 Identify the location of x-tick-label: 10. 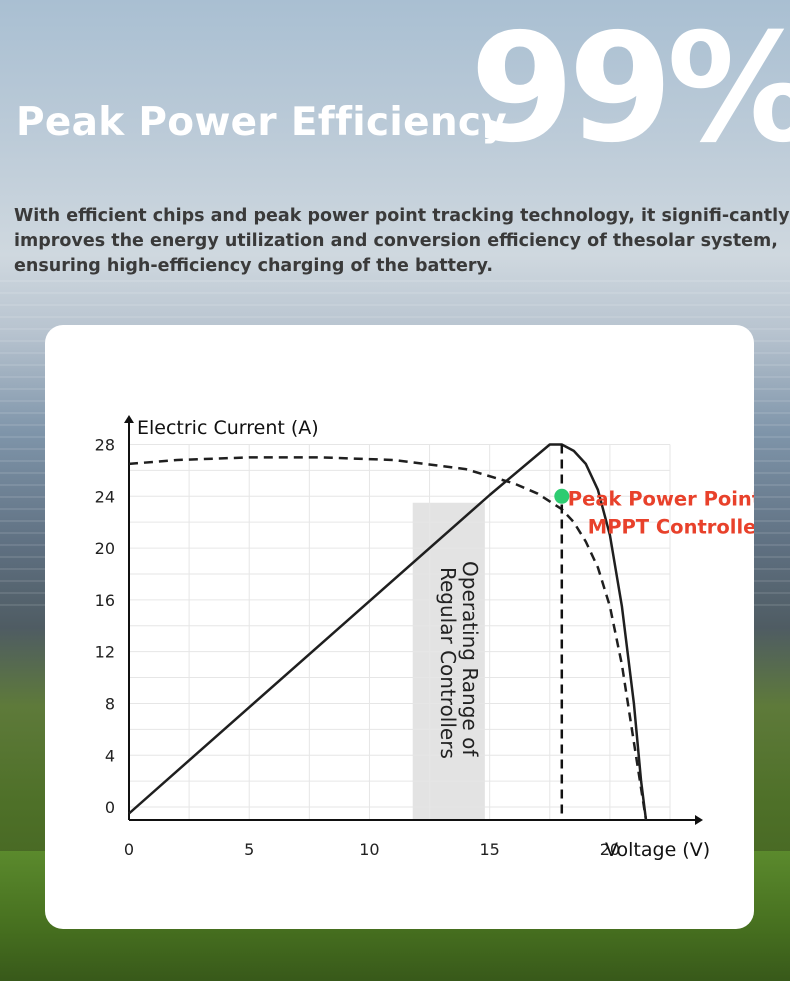
(369, 849).